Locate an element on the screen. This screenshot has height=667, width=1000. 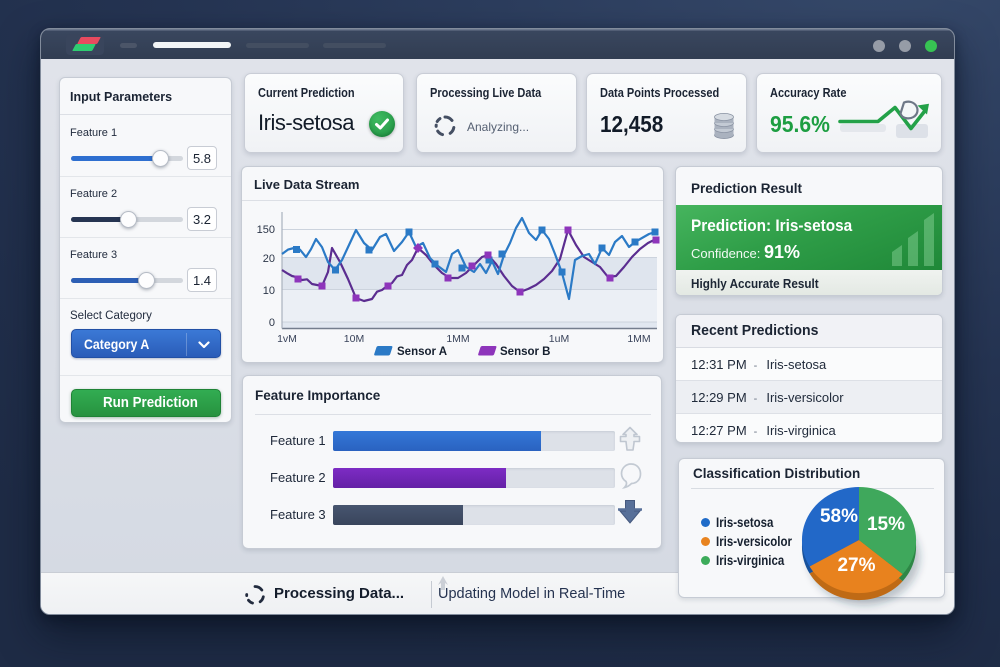
svg-text: 27% is located at coordinates (856, 565).